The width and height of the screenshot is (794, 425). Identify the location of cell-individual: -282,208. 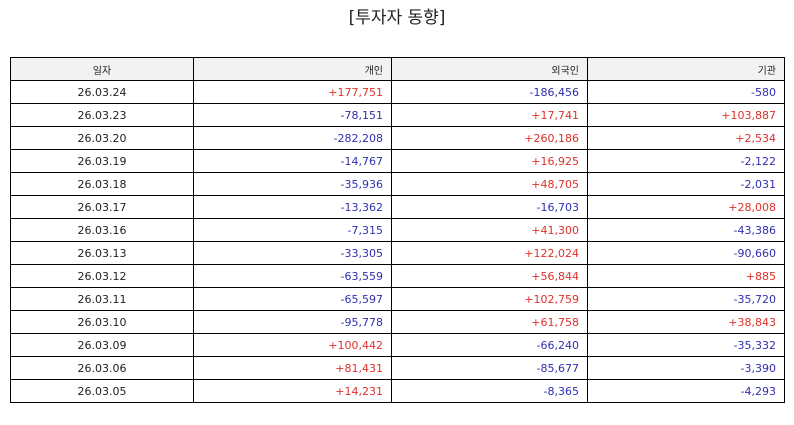
(292, 138).